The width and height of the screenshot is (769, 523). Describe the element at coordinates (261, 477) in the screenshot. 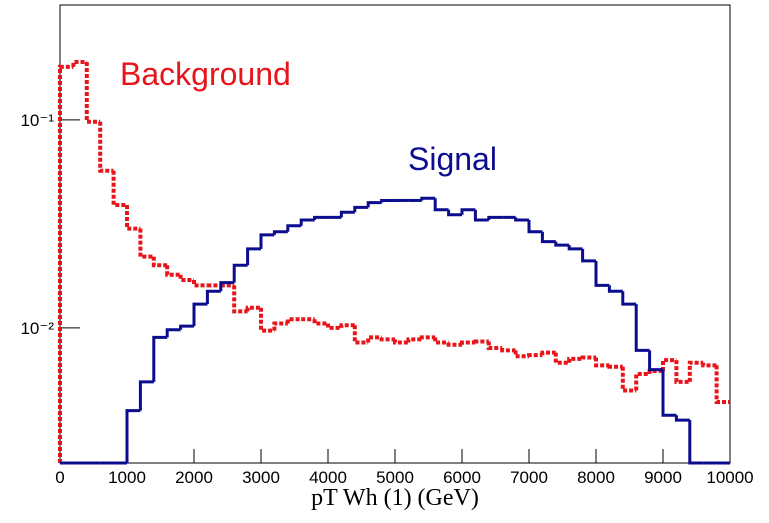

I see `x-tick-label: 3000` at that location.